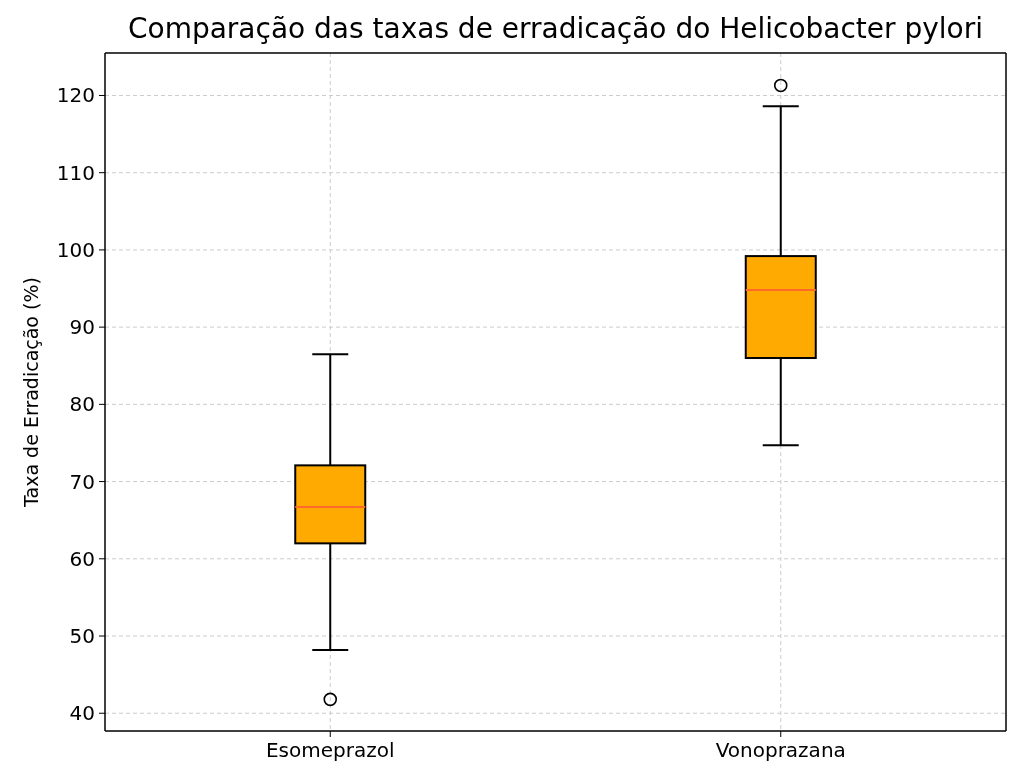  I want to click on y-tick-label: 70, so click(82, 481).